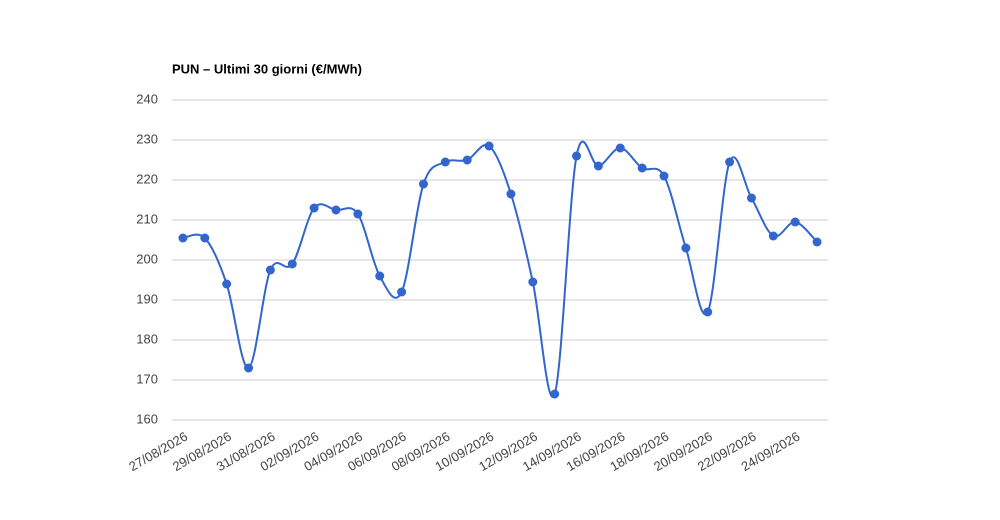 The height and width of the screenshot is (520, 1000). What do you see at coordinates (267, 68) in the screenshot?
I see `chart-title: PUN – Ultimi 30 giorni (€/MWh)` at bounding box center [267, 68].